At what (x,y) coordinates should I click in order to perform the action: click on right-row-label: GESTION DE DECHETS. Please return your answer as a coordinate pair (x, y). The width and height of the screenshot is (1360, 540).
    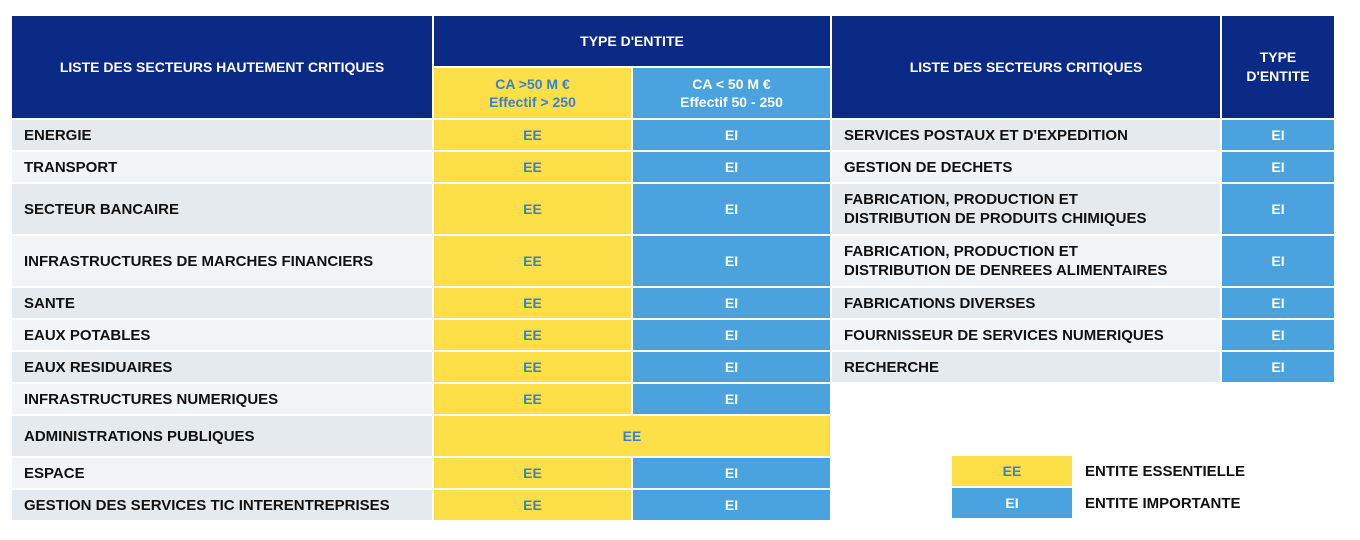
    Looking at the image, I should click on (1026, 167).